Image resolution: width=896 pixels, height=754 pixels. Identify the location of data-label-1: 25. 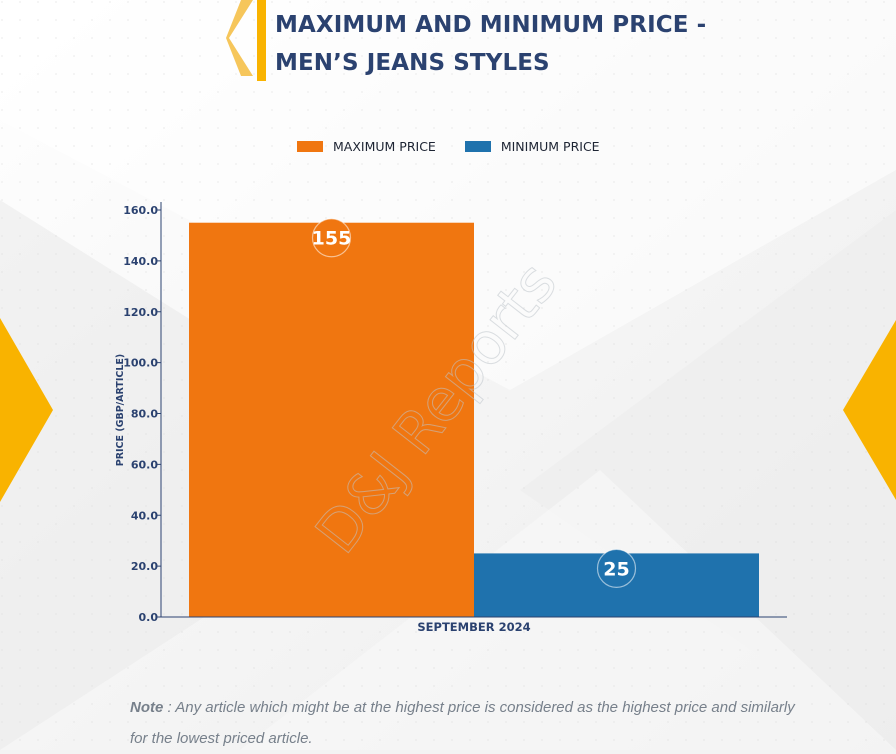
(616, 569).